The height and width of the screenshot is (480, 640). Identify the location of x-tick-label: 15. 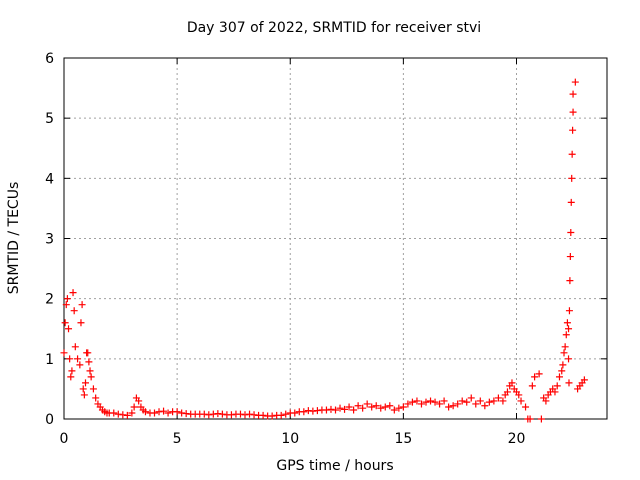
(403, 439).